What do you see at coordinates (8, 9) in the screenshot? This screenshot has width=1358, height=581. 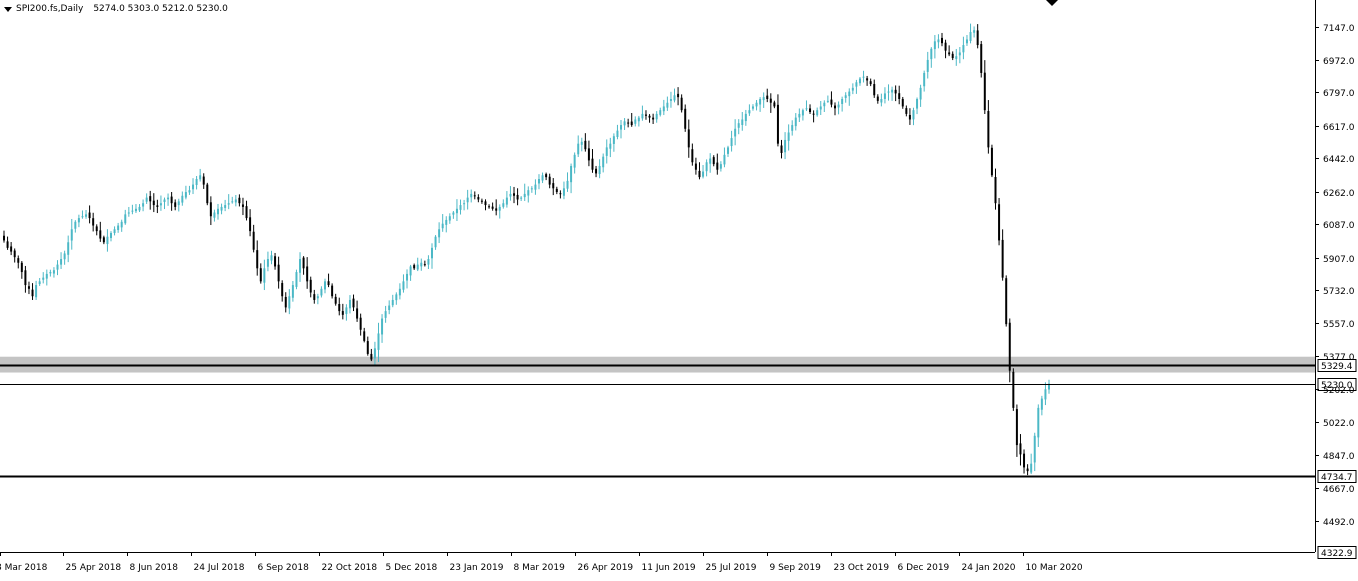 I see `triangle-down-icon` at bounding box center [8, 9].